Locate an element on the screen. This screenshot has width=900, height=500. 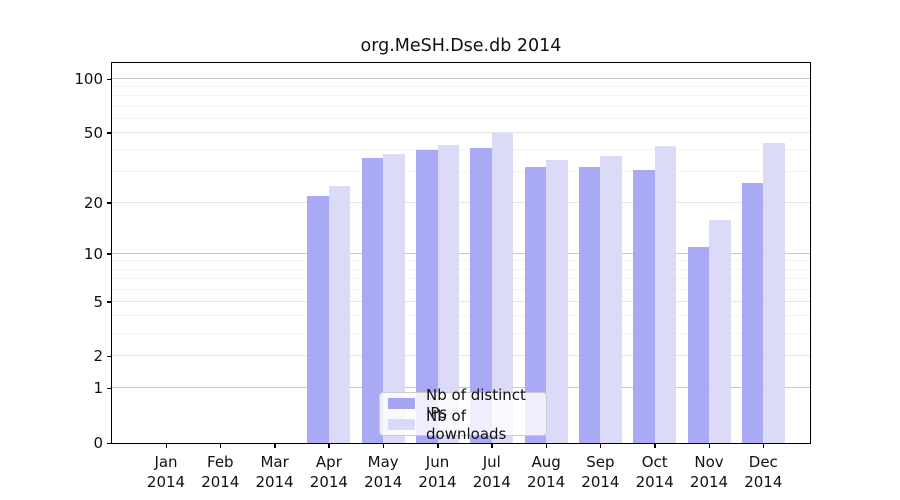
bar-downloads-dec is located at coordinates (774, 292).